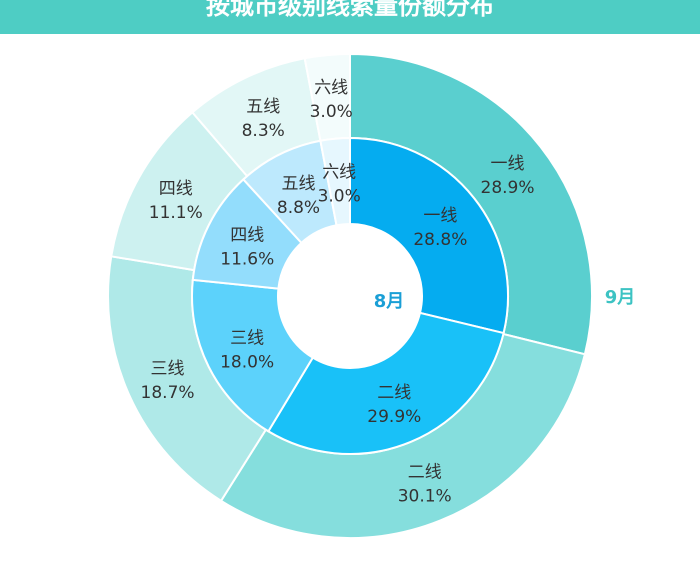  I want to click on donut-hole, so click(350, 296).